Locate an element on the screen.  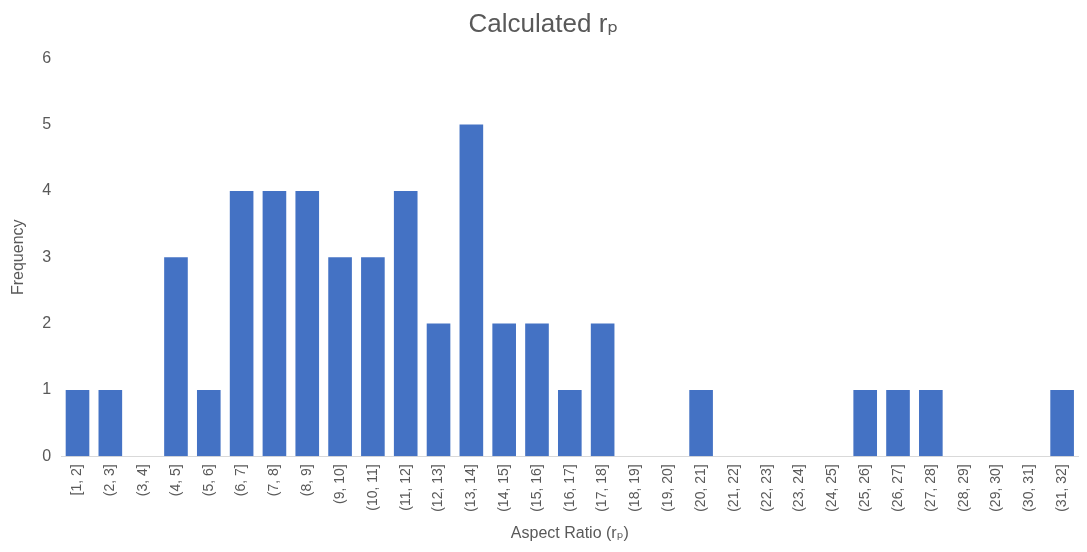
x-tick-label: [1, 2] is located at coordinates (76, 480).